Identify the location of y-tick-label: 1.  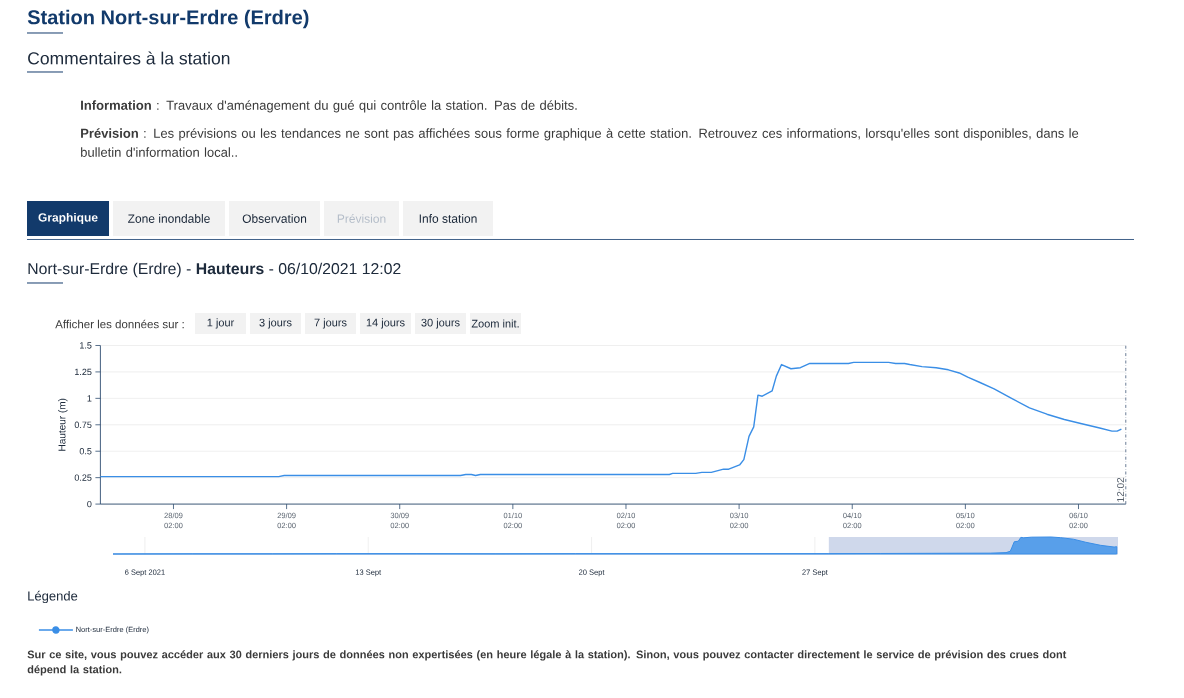
(89, 398).